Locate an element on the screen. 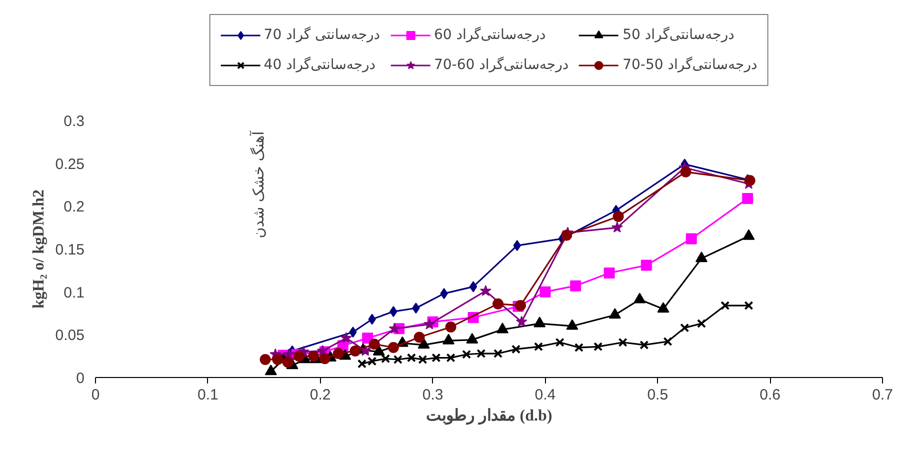 The width and height of the screenshot is (902, 457). legend-label: 70-50 درجه‌سانتی‌گراد is located at coordinates (690, 65).